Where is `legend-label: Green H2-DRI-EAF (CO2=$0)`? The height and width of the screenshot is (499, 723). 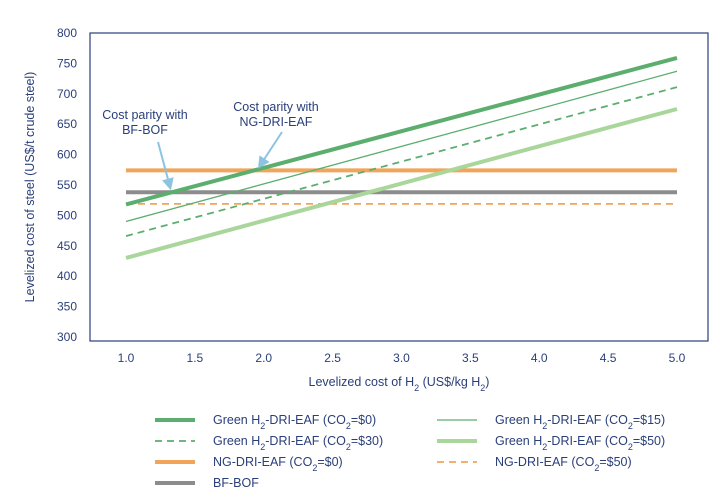 legend-label: Green H2-DRI-EAF (CO2=$0) is located at coordinates (294, 422).